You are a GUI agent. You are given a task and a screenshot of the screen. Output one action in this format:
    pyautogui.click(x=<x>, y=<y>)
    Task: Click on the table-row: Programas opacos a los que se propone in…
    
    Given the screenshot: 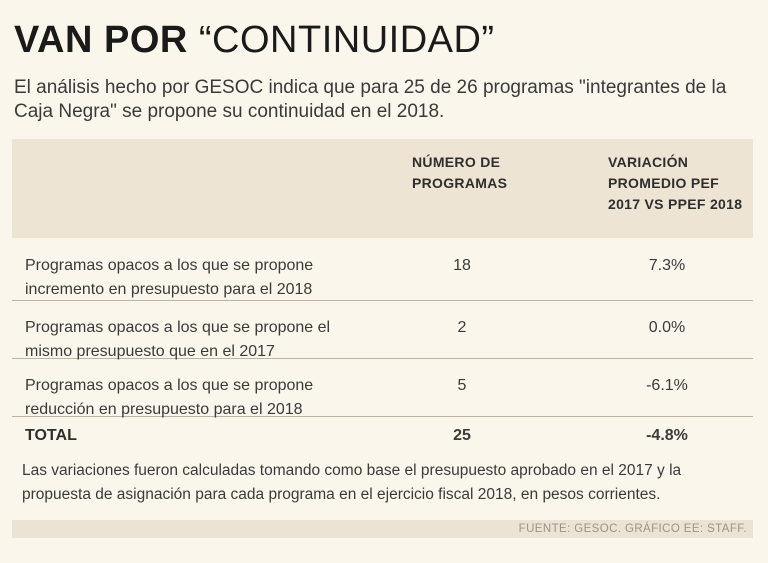 What is the action you would take?
    pyautogui.click(x=382, y=270)
    